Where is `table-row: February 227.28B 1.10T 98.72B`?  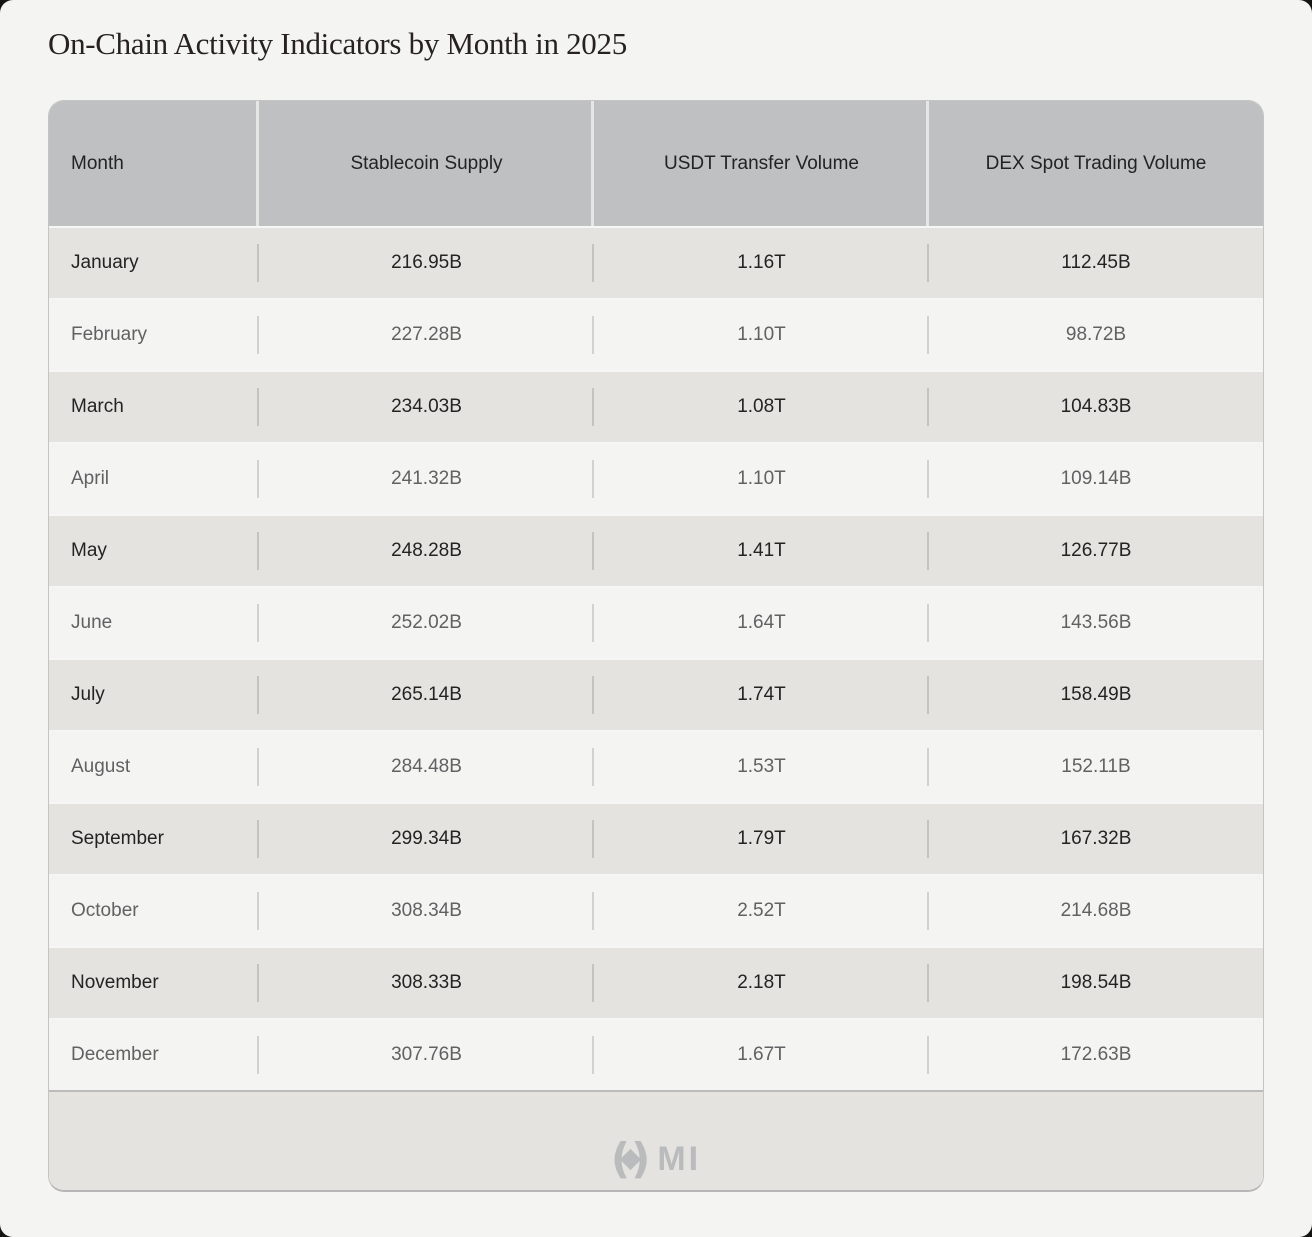 table-row: February 227.28B 1.10T 98.72B is located at coordinates (656, 334).